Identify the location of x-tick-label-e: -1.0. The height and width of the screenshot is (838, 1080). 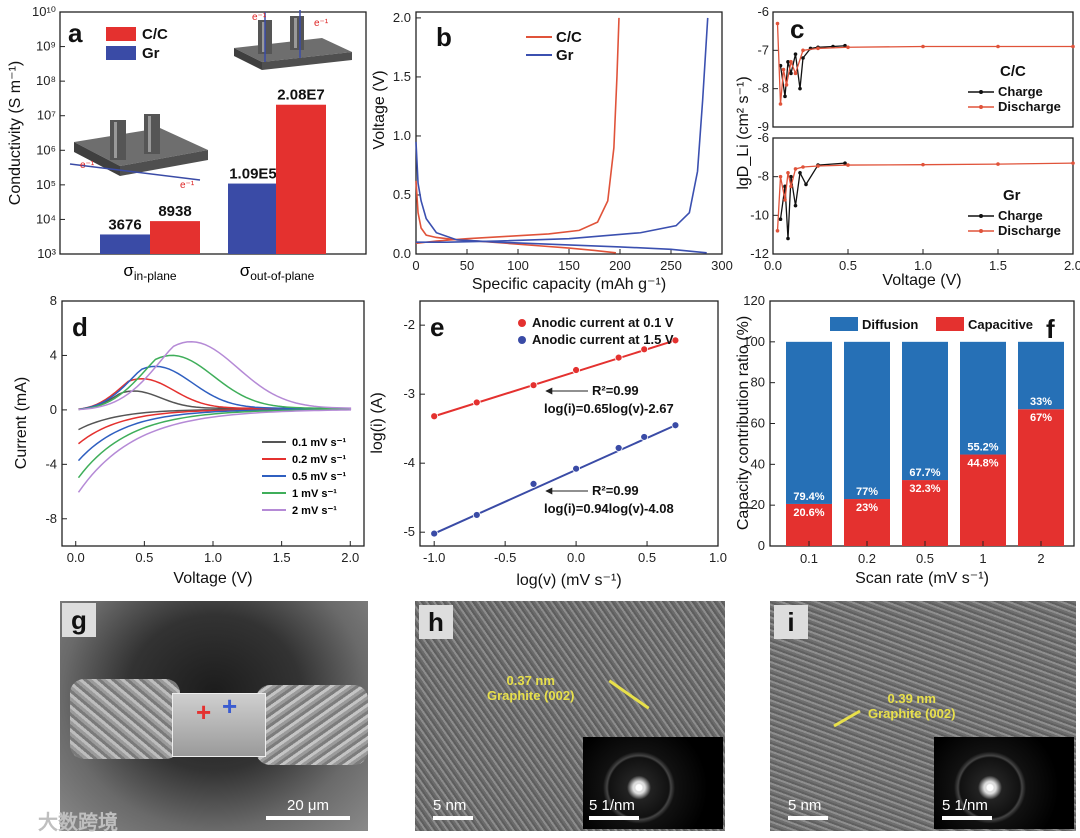
(434, 557).